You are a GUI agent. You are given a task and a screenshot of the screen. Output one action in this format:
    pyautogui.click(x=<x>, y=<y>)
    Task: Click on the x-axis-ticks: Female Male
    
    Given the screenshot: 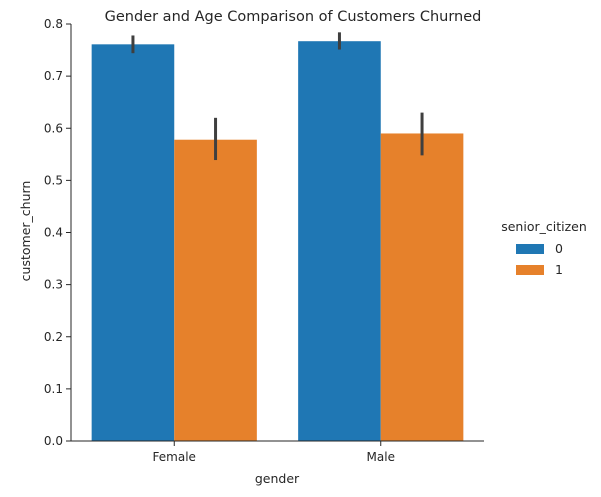 What is the action you would take?
    pyautogui.click(x=274, y=452)
    